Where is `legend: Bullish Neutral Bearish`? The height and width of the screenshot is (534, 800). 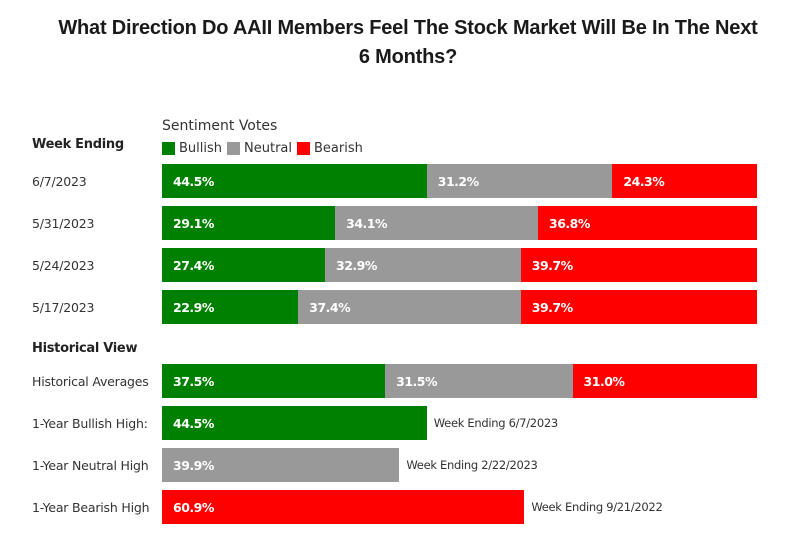
legend: Bullish Neutral Bearish is located at coordinates (265, 148).